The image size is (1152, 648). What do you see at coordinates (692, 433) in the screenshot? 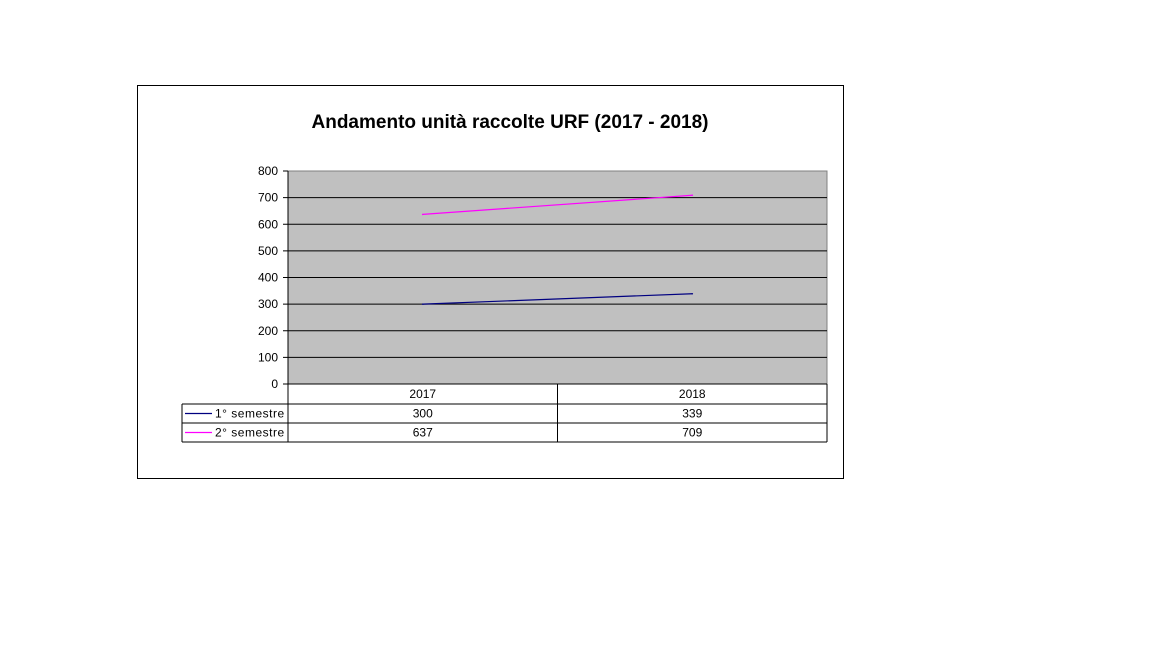
I see `data-label: 709` at bounding box center [692, 433].